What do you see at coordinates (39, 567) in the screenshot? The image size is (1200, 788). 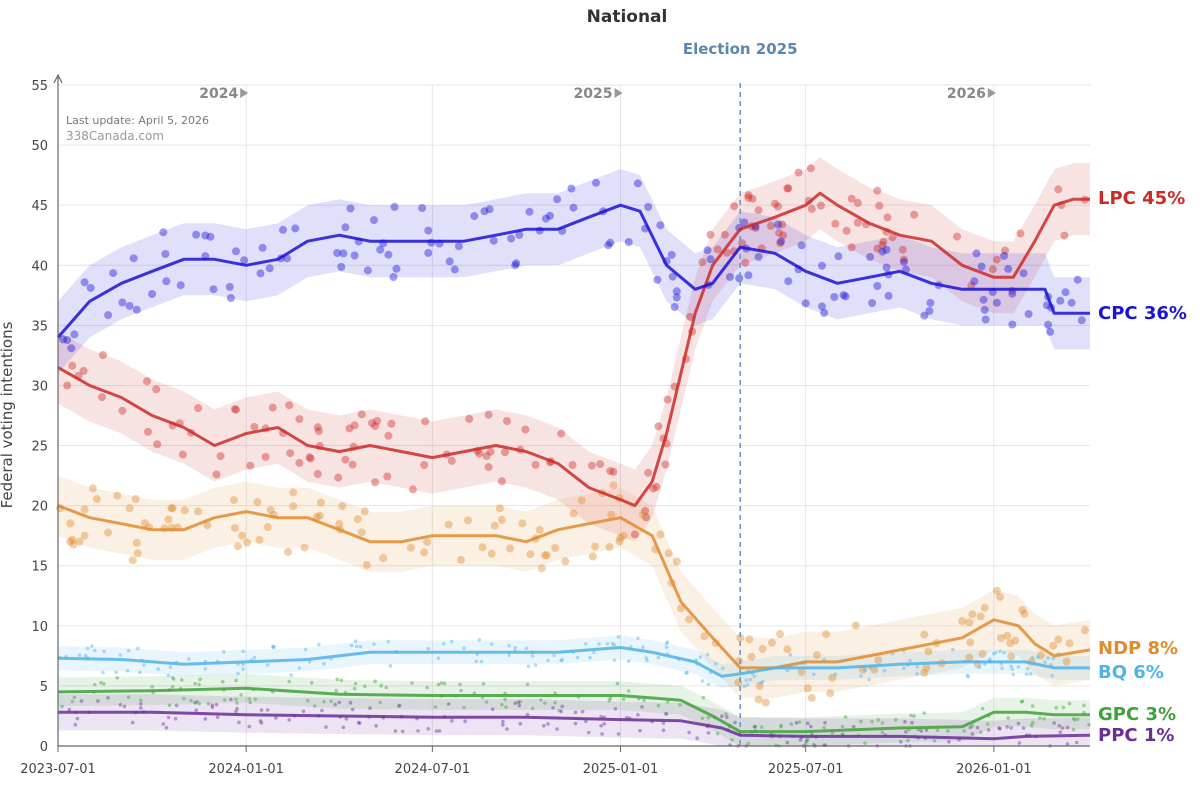 I see `y-tick-label: 15` at bounding box center [39, 567].